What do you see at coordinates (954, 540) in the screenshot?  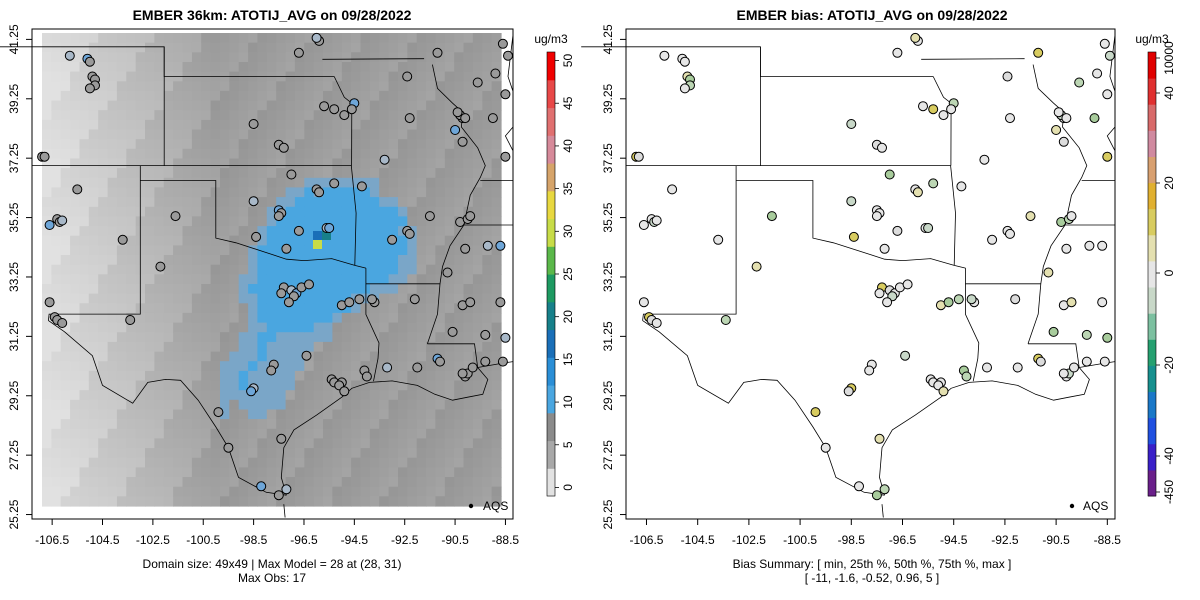 I see `lon-tick-label: -94.5` at bounding box center [954, 540].